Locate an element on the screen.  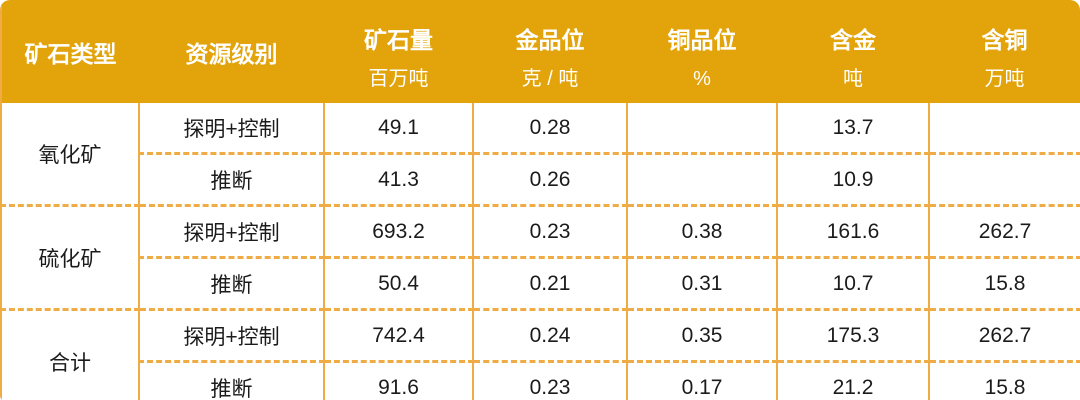
column-header-gold-grade: 金品位 is located at coordinates (550, 34).